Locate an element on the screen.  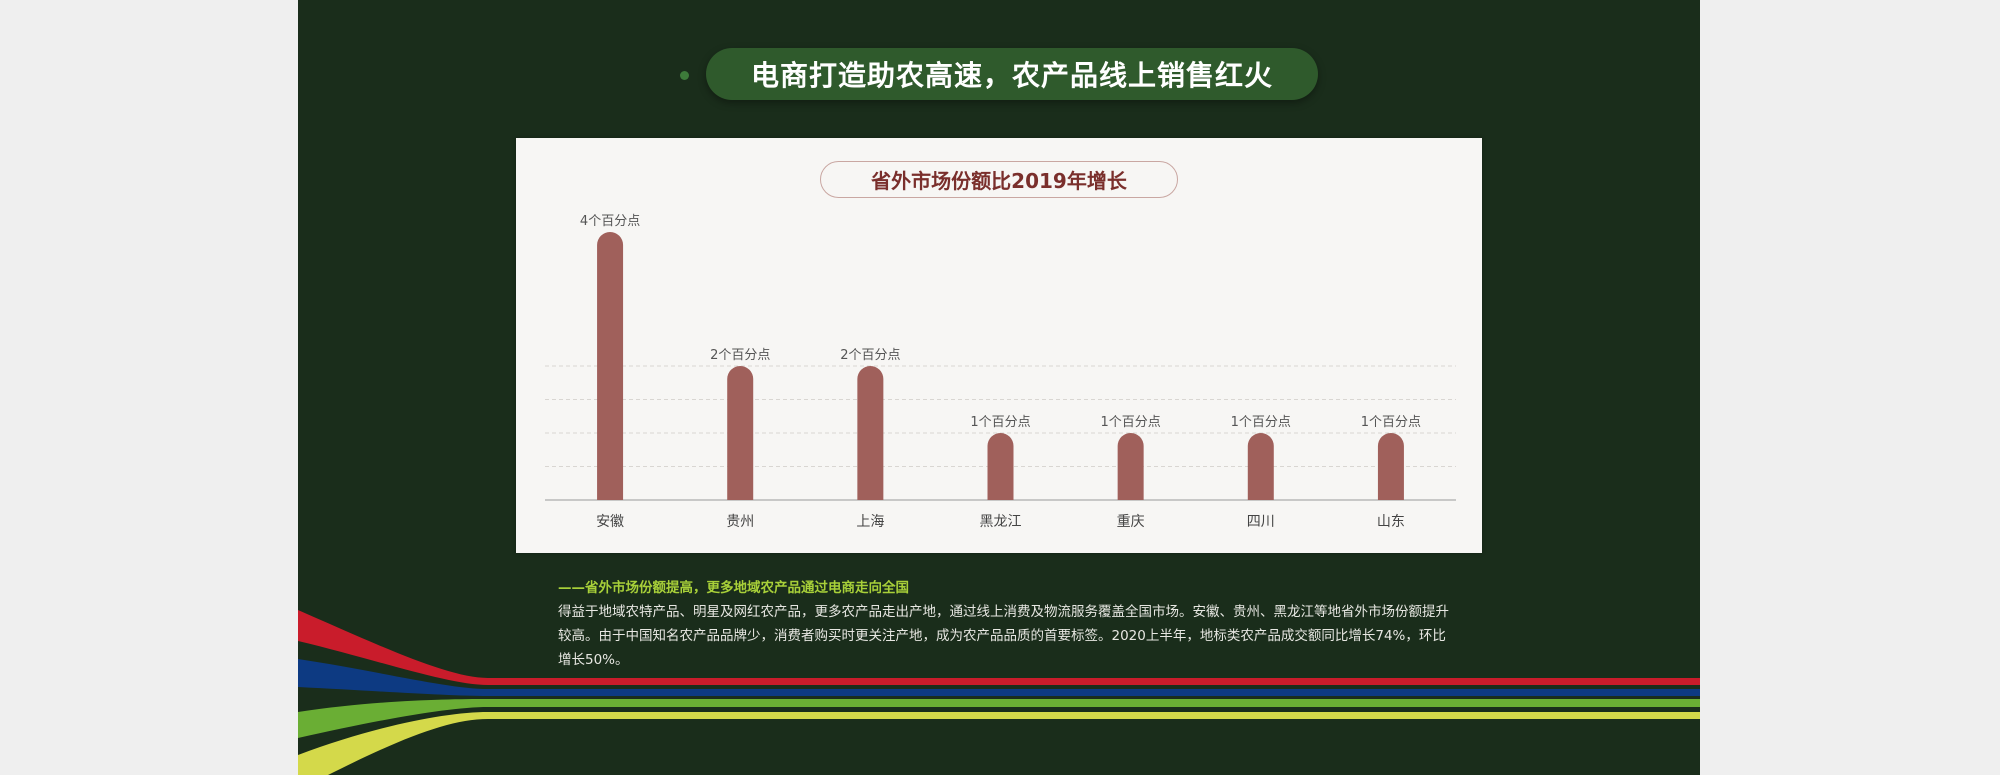
red-stripe is located at coordinates (999, 647).